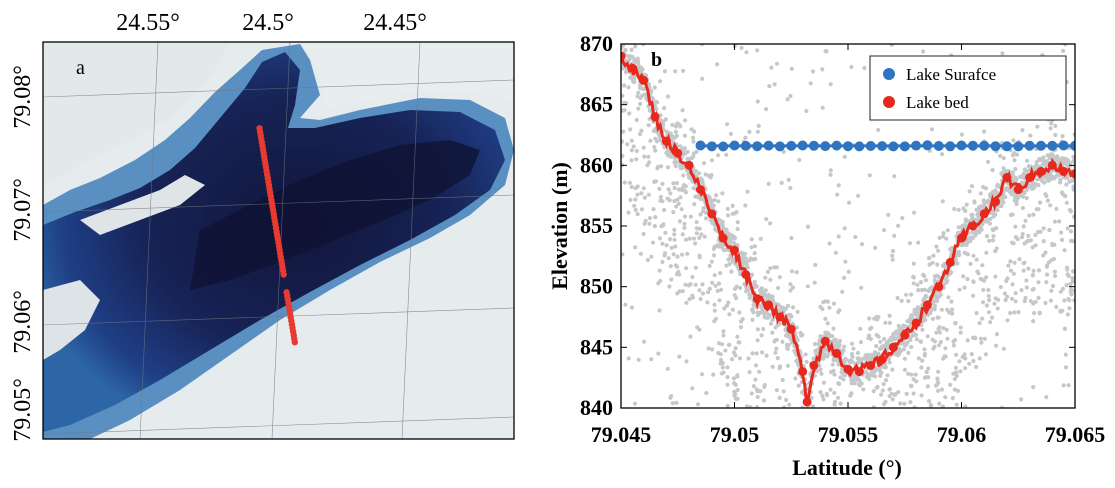 The height and width of the screenshot is (488, 1115). I want to click on map-y-tick-label: 79.05°, so click(23, 410).